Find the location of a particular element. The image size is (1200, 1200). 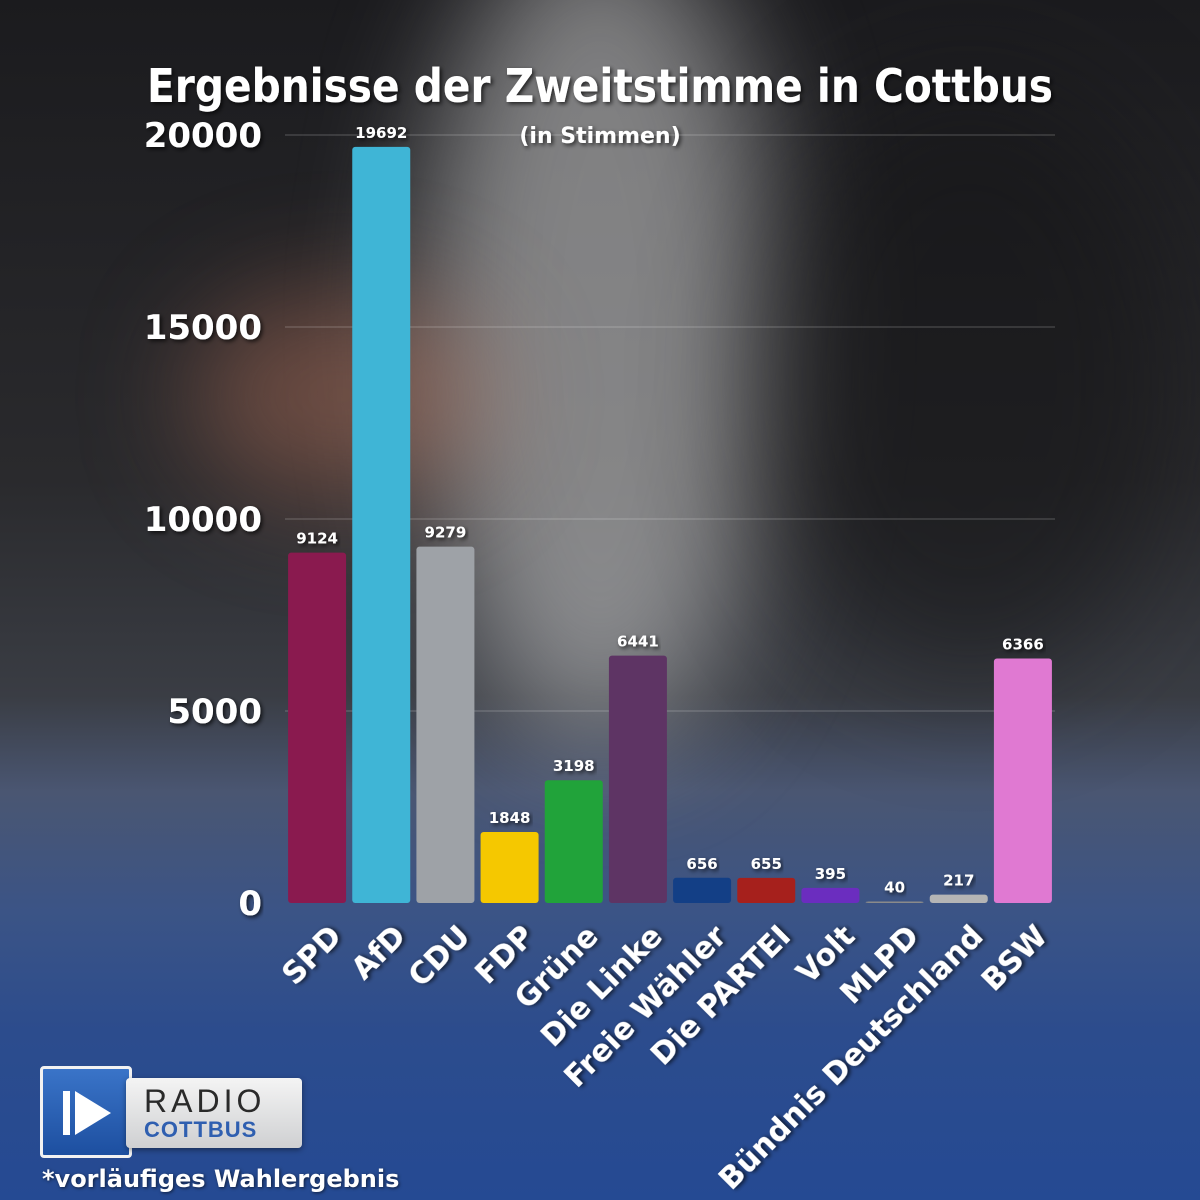

x-tick-label: AfD is located at coordinates (379, 953).